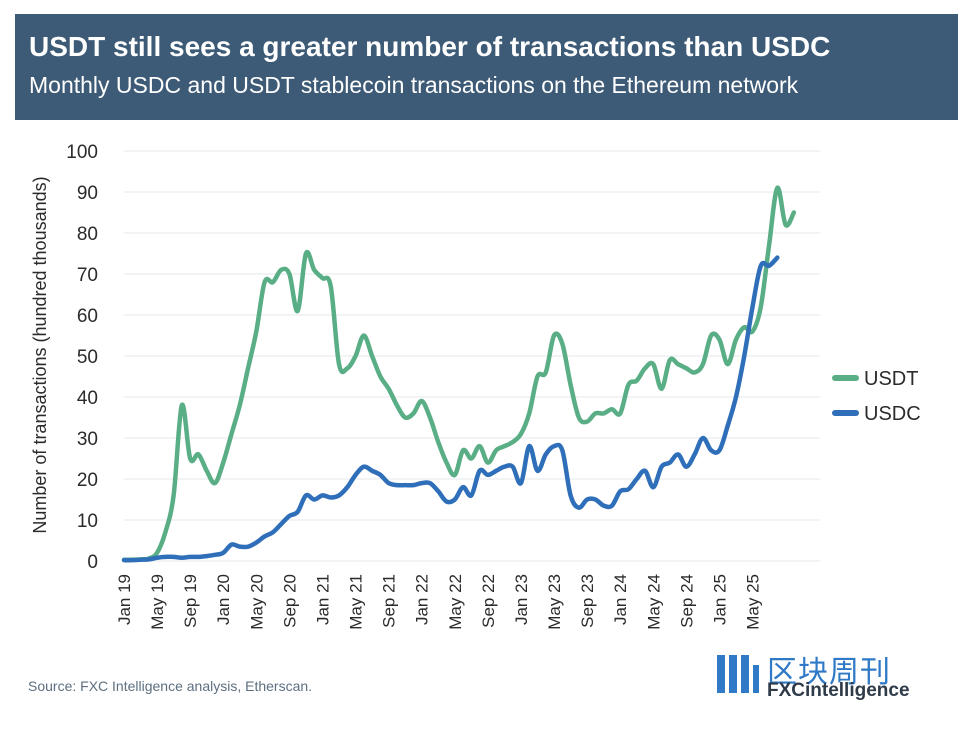 The height and width of the screenshot is (729, 972). Describe the element at coordinates (686, 601) in the screenshot. I see `x-tick-label: Sep 24` at that location.